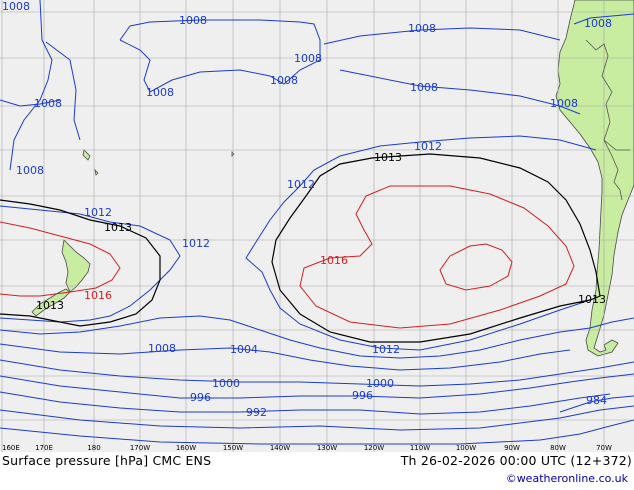 The image size is (634, 490). Describe the element at coordinates (596, 400) in the screenshot. I see `isobar-label: 984` at that location.